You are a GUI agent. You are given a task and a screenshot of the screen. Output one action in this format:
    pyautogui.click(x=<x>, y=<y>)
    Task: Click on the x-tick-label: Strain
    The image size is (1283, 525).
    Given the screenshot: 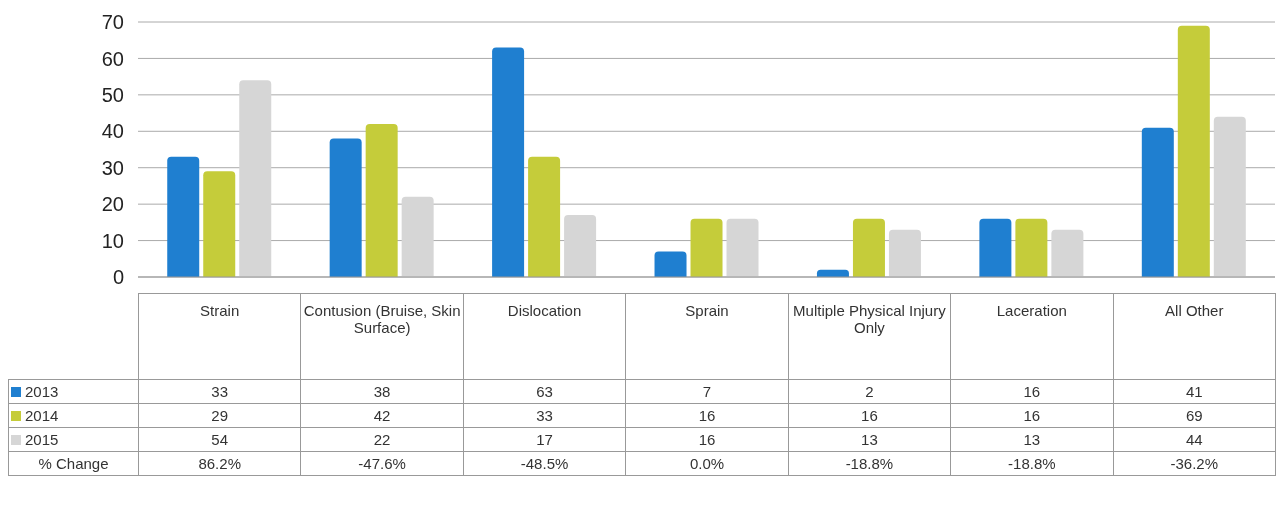 What is the action you would take?
    pyautogui.click(x=219, y=336)
    